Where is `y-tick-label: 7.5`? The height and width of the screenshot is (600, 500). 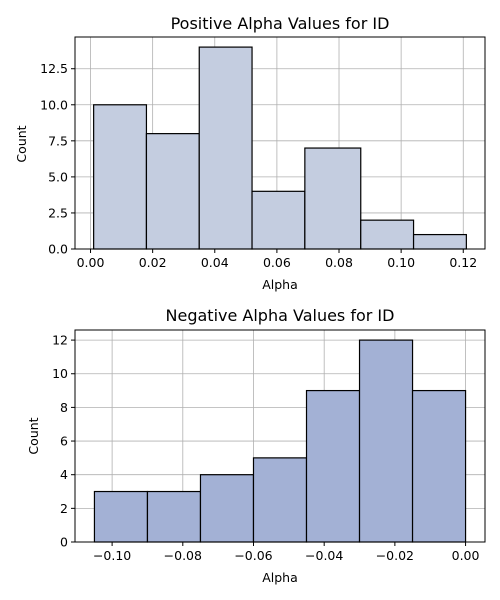 y-tick-label: 7.5 is located at coordinates (58, 140).